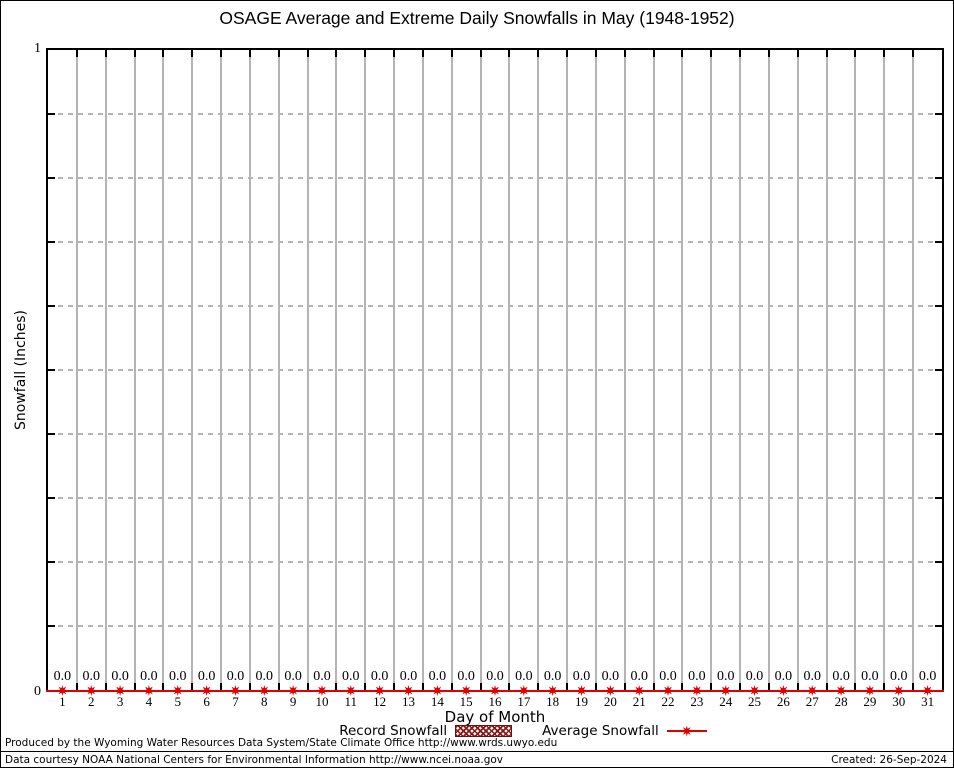  What do you see at coordinates (380, 701) in the screenshot?
I see `x-tick-label-day: 12` at bounding box center [380, 701].